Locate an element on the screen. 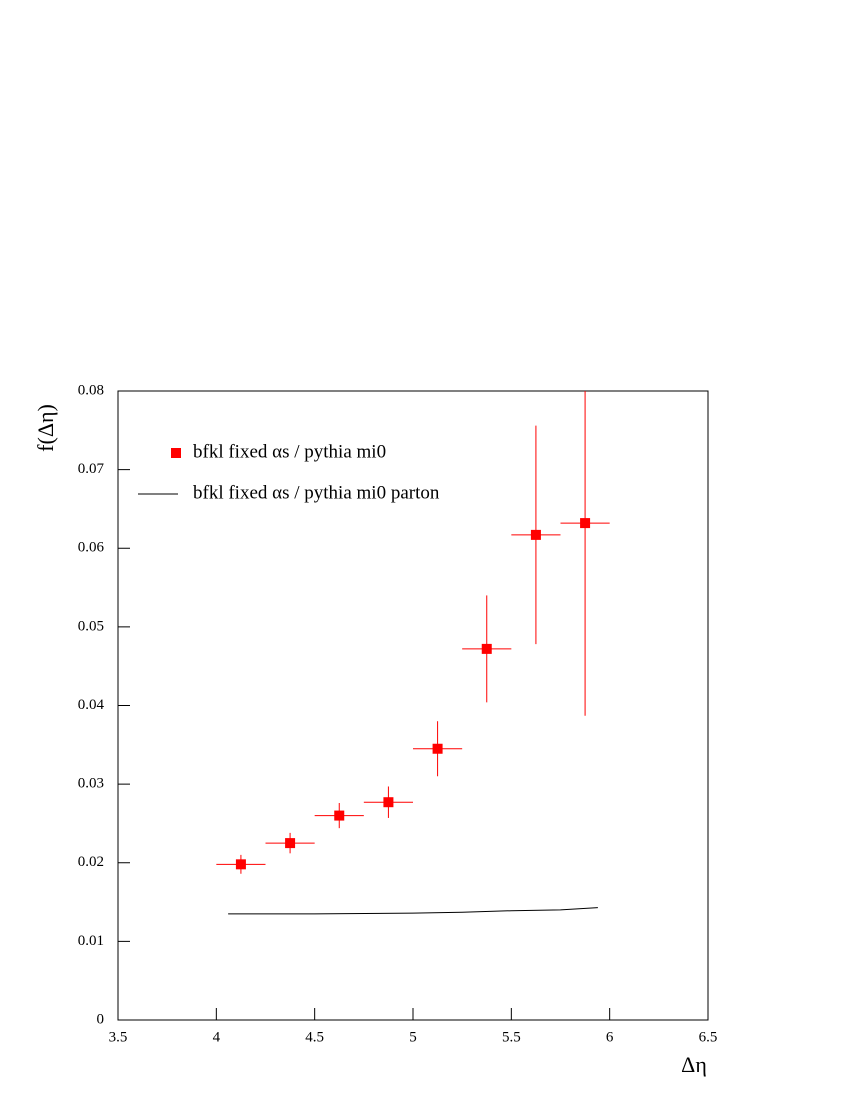 The height and width of the screenshot is (1100, 850). y-tick-label: 0.07 is located at coordinates (91, 469).